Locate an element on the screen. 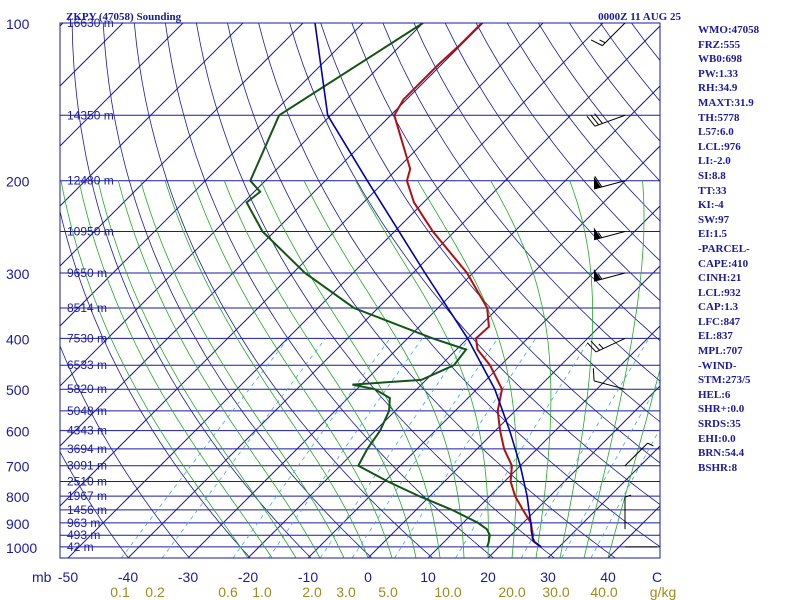  pressure-unit-label: mb is located at coordinates (42, 577).